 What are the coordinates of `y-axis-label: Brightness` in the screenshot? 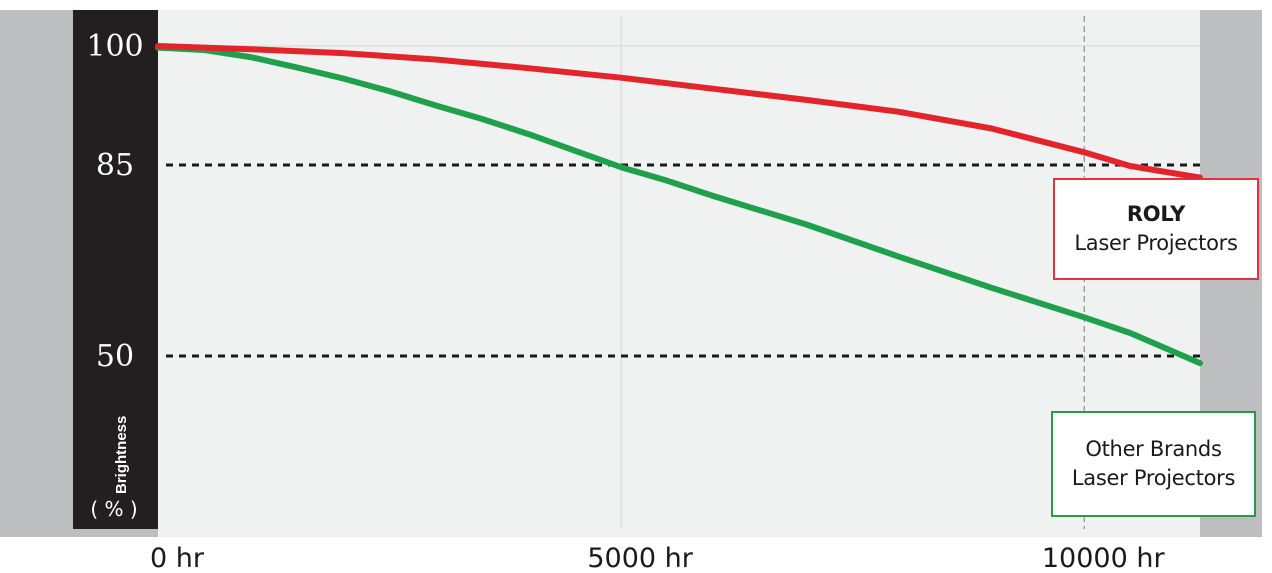 It's located at (121, 455).